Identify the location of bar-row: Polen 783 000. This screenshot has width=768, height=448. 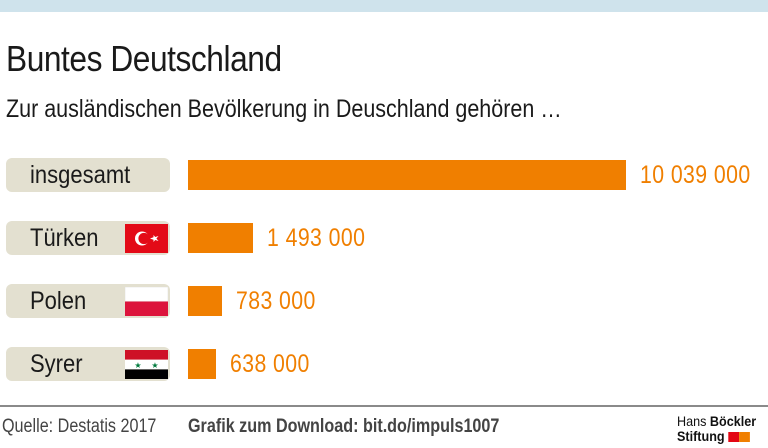
(384, 302).